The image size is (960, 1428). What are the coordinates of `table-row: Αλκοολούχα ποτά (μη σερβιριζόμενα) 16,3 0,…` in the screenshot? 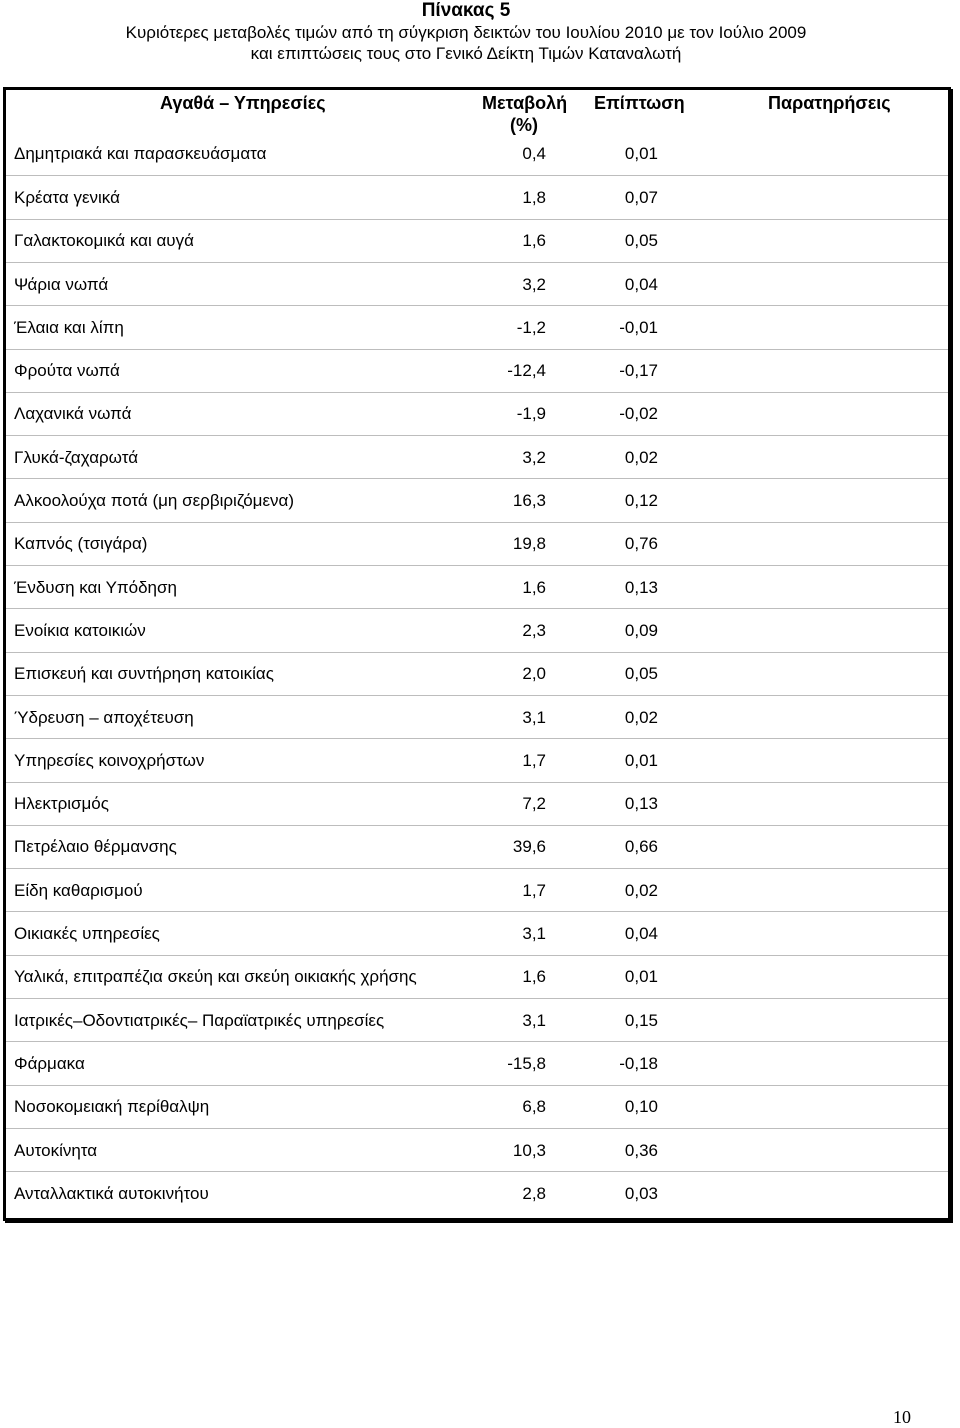 It's located at (477, 500).